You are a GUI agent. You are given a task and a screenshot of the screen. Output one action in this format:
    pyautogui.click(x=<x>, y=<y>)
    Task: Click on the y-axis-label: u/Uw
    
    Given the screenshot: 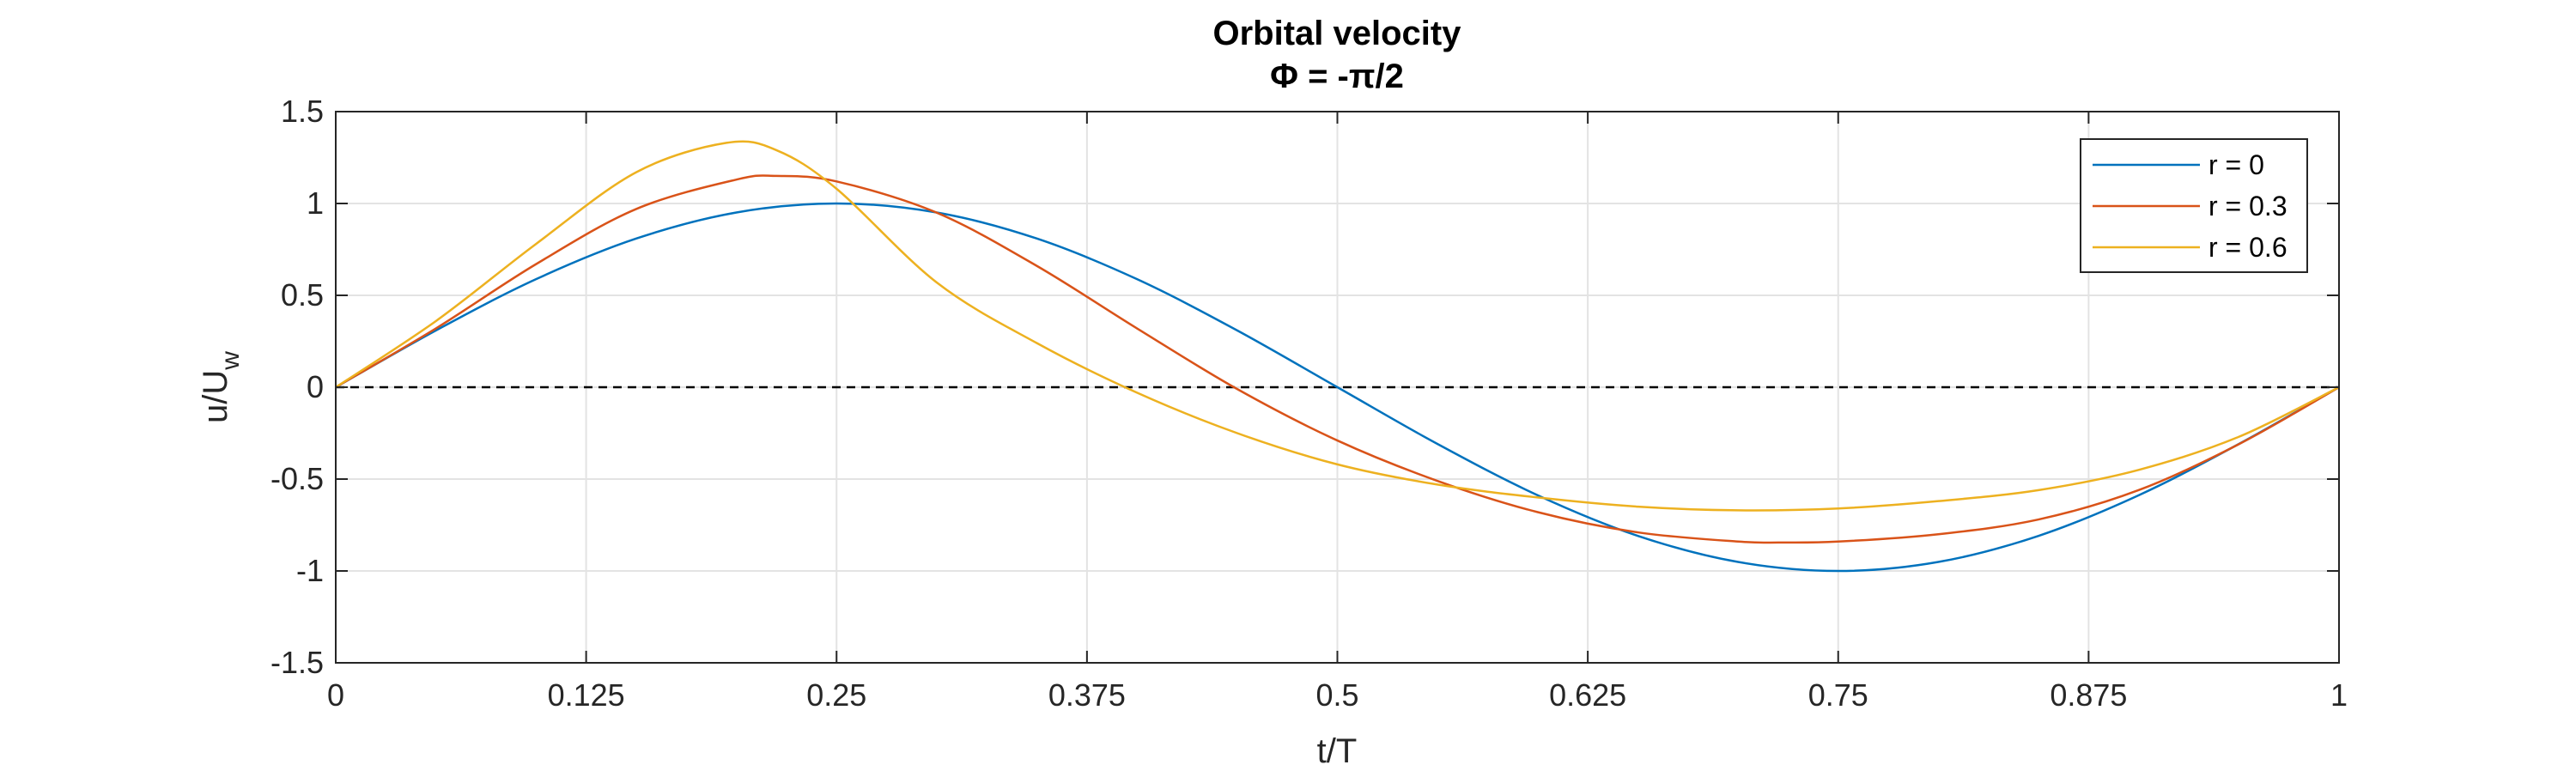 What is the action you would take?
    pyautogui.click(x=221, y=387)
    